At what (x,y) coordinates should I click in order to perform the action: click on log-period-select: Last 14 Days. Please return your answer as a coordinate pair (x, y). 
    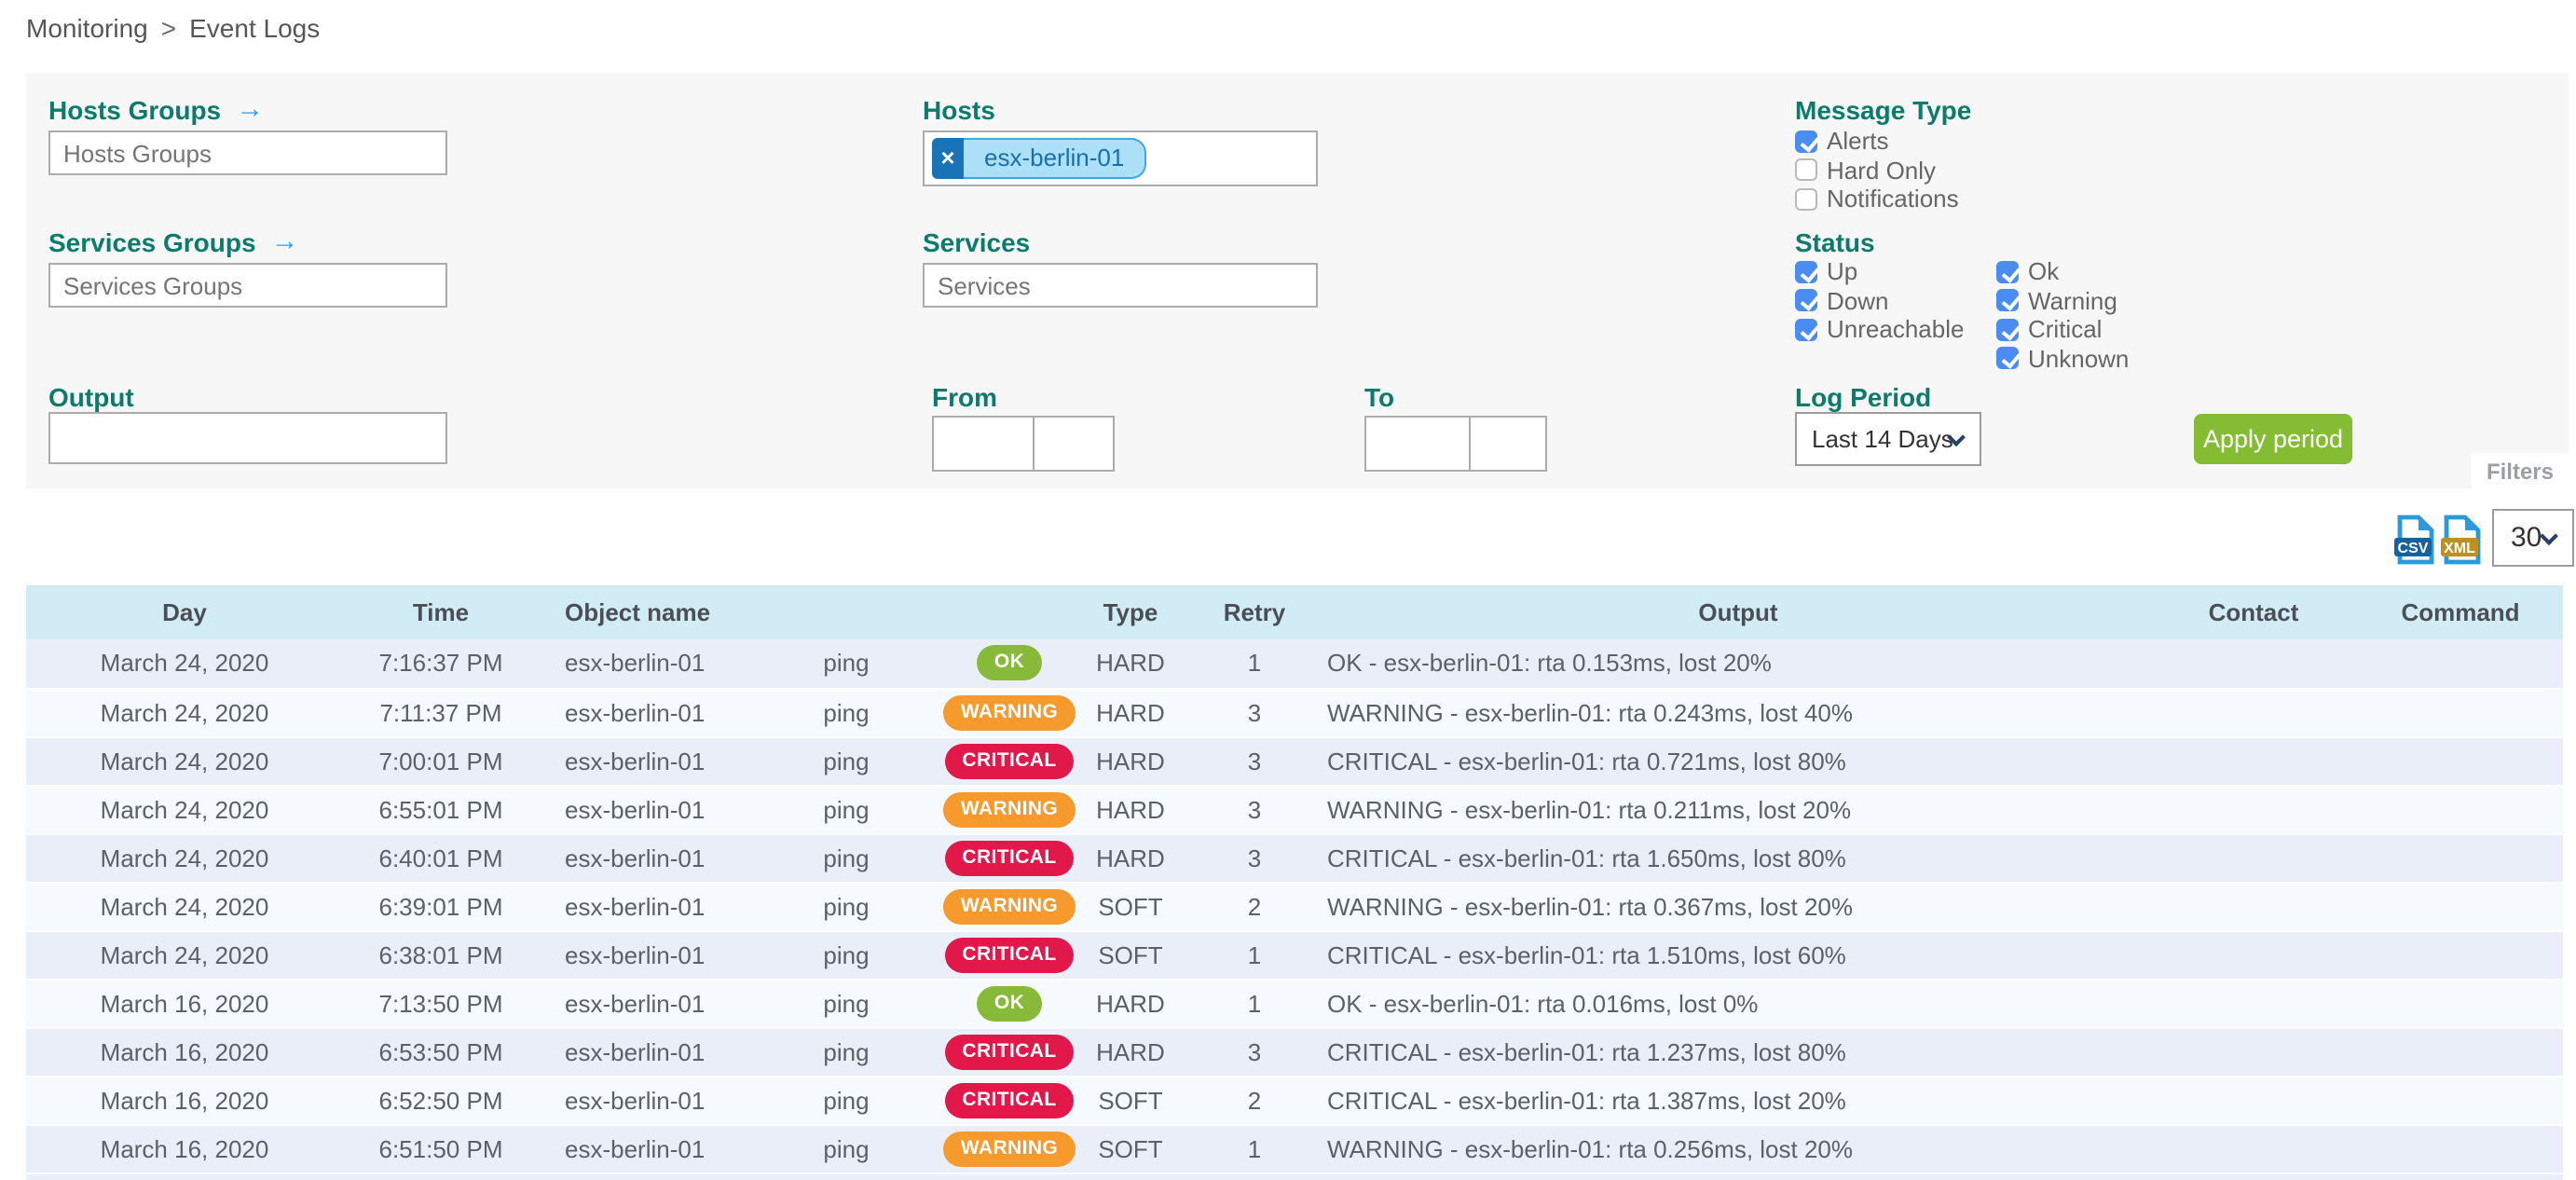
    Looking at the image, I should click on (1888, 439).